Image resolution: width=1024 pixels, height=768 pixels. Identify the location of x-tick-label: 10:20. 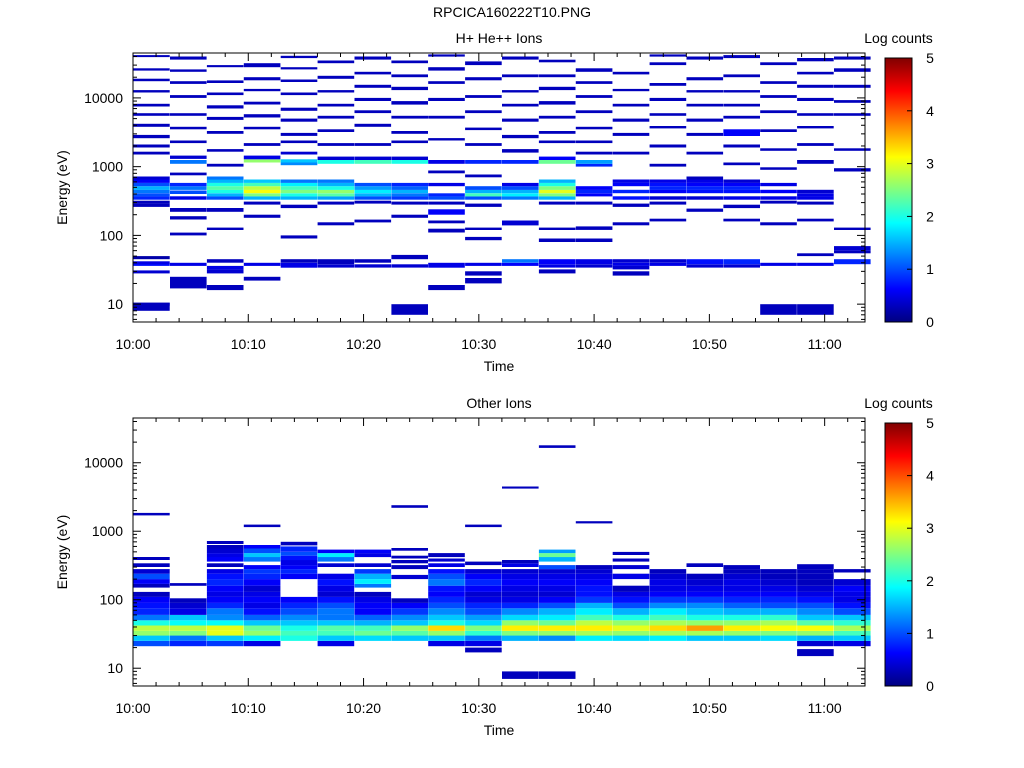
(363, 344).